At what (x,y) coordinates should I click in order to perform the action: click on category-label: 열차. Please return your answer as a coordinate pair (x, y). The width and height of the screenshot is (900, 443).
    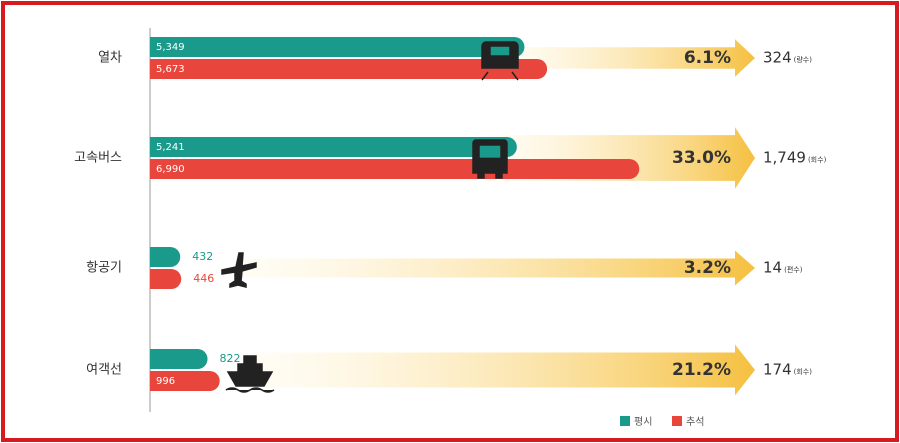
    Looking at the image, I should click on (110, 58).